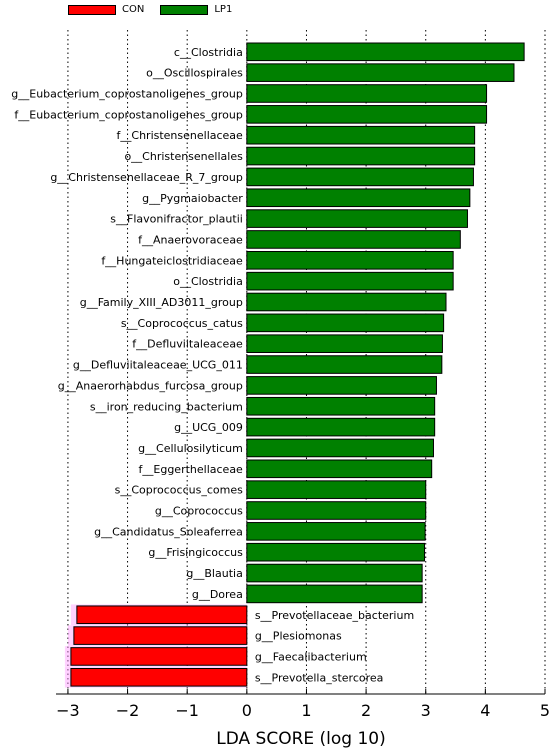 This screenshot has height=752, width=550. Describe the element at coordinates (172, 260) in the screenshot. I see `bar-label: f__Hungateiclostridiaceae` at that location.